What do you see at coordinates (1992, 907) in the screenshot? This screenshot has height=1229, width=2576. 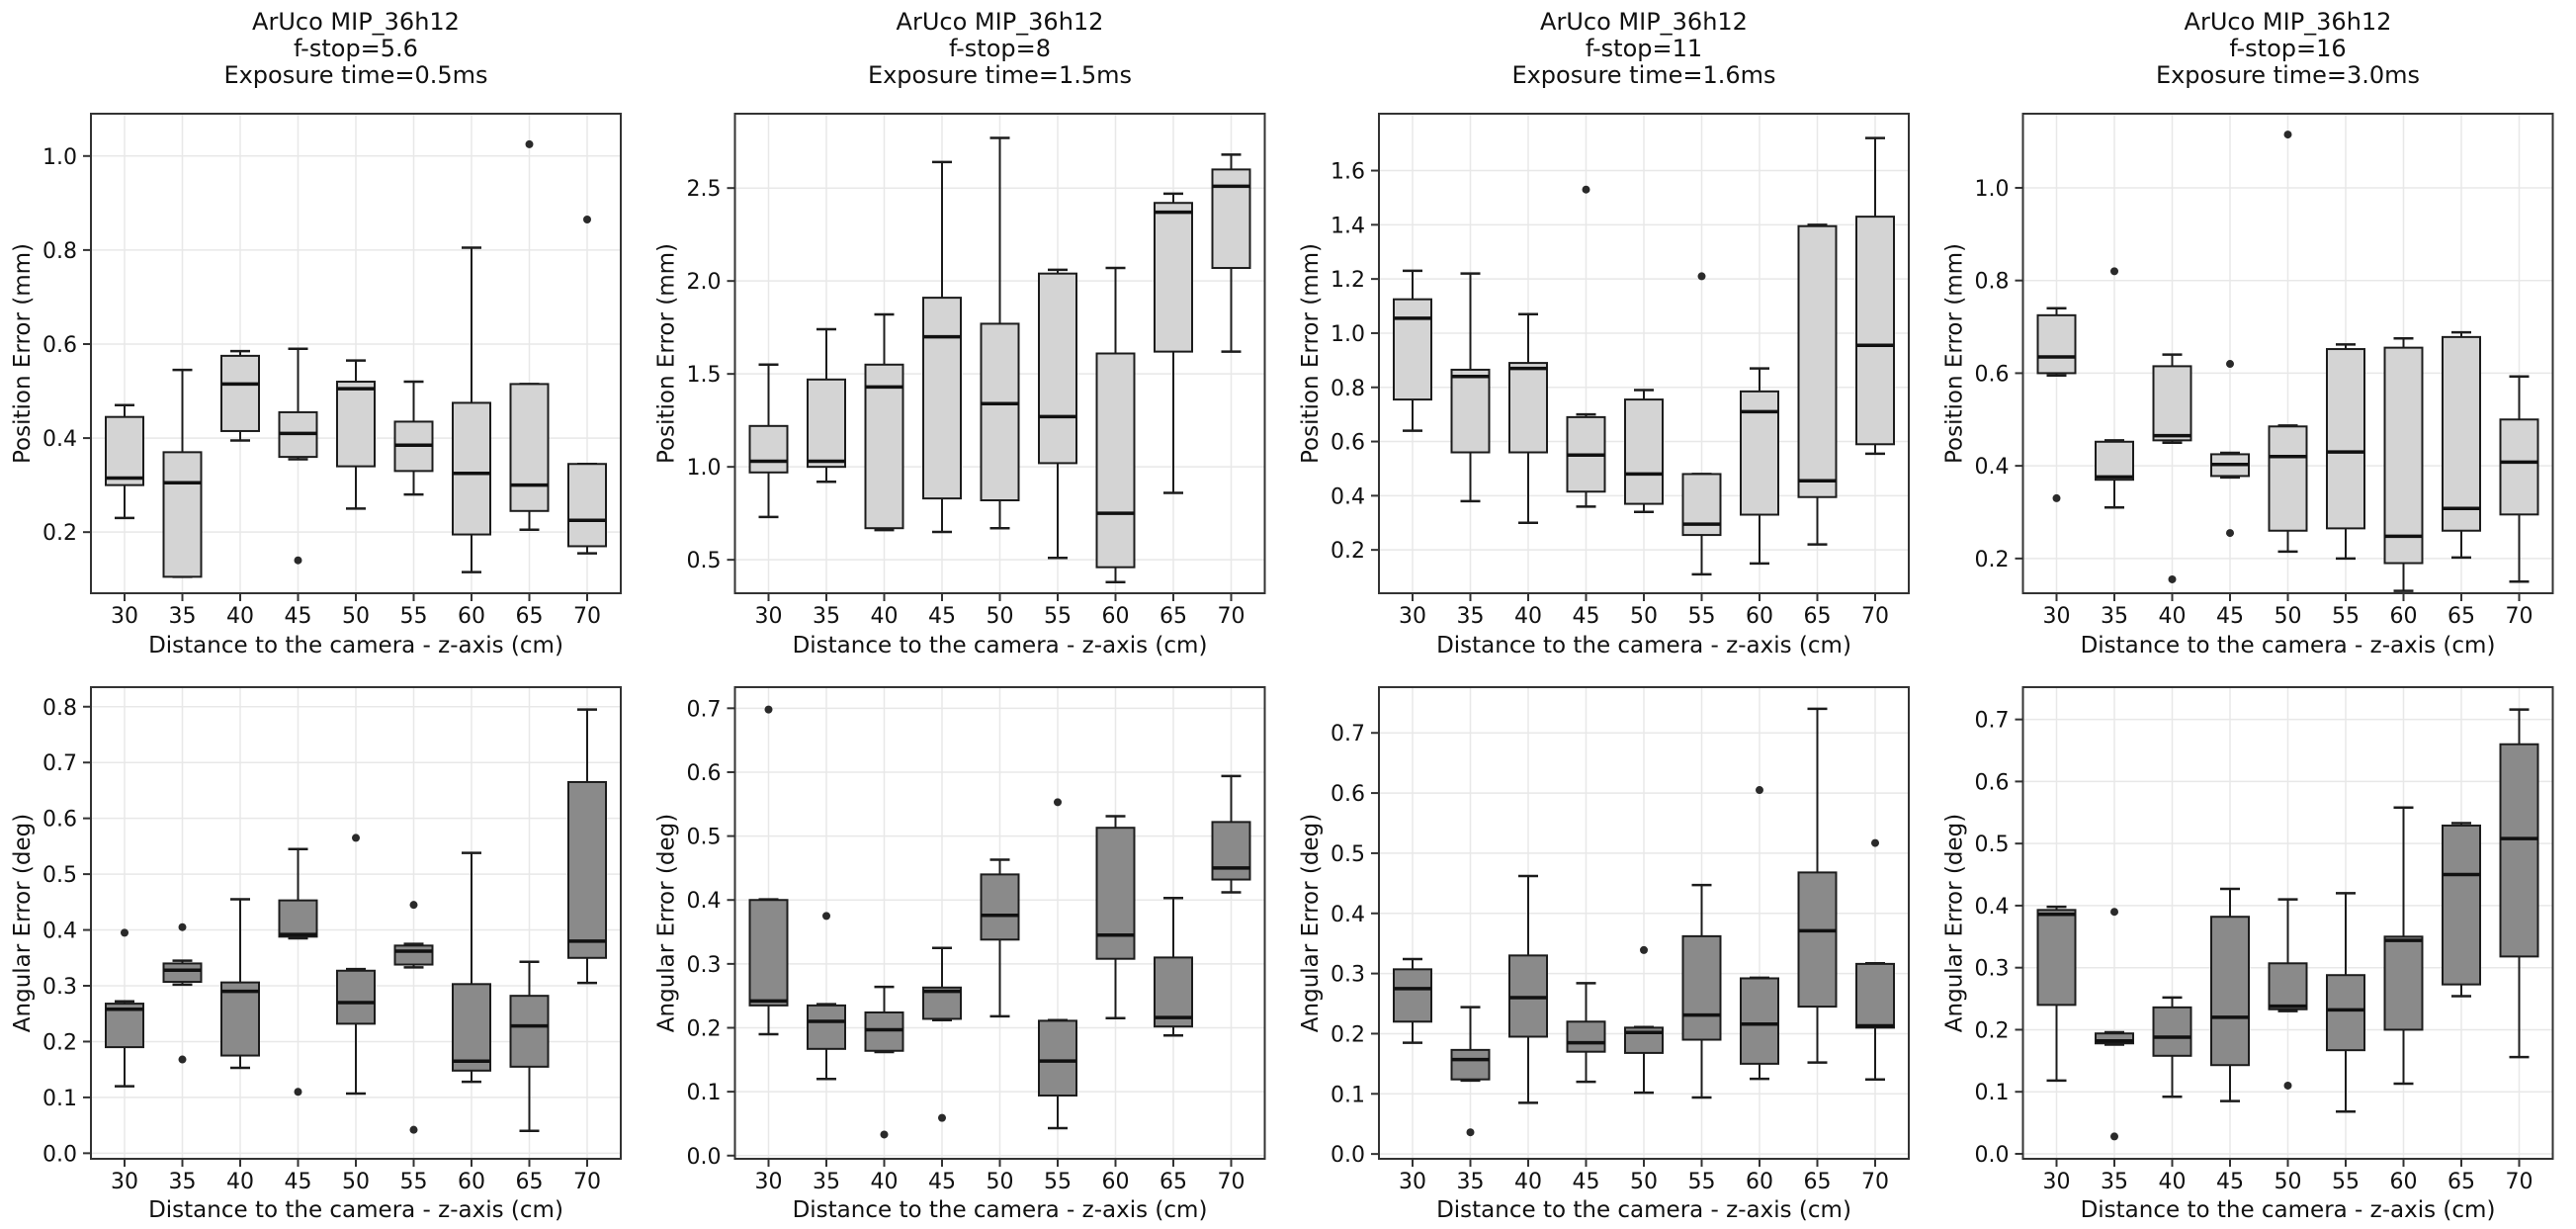 I see `y-tick-label: 0.4` at bounding box center [1992, 907].